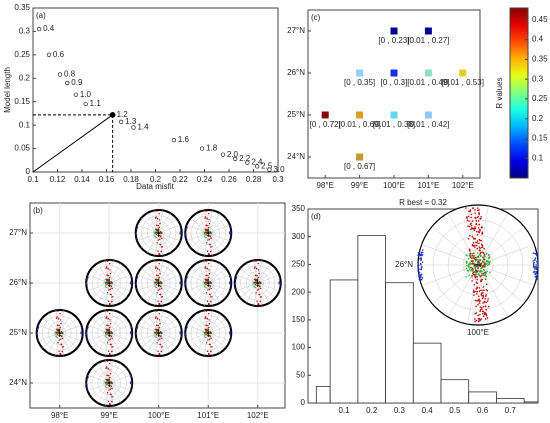 This screenshot has width=550, height=423. I want to click on point-label: 1.4, so click(143, 127).